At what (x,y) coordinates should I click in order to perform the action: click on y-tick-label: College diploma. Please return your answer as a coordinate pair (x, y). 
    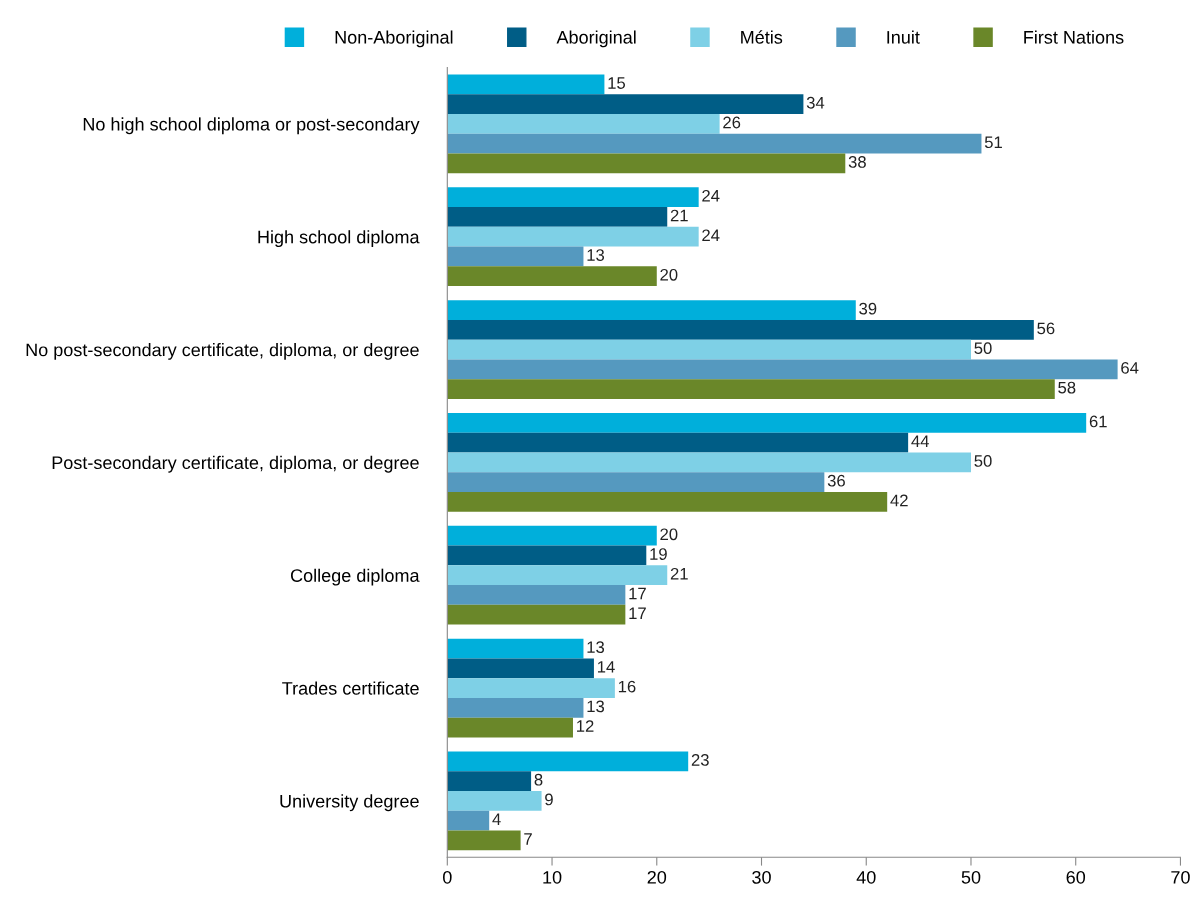
    Looking at the image, I should click on (355, 577).